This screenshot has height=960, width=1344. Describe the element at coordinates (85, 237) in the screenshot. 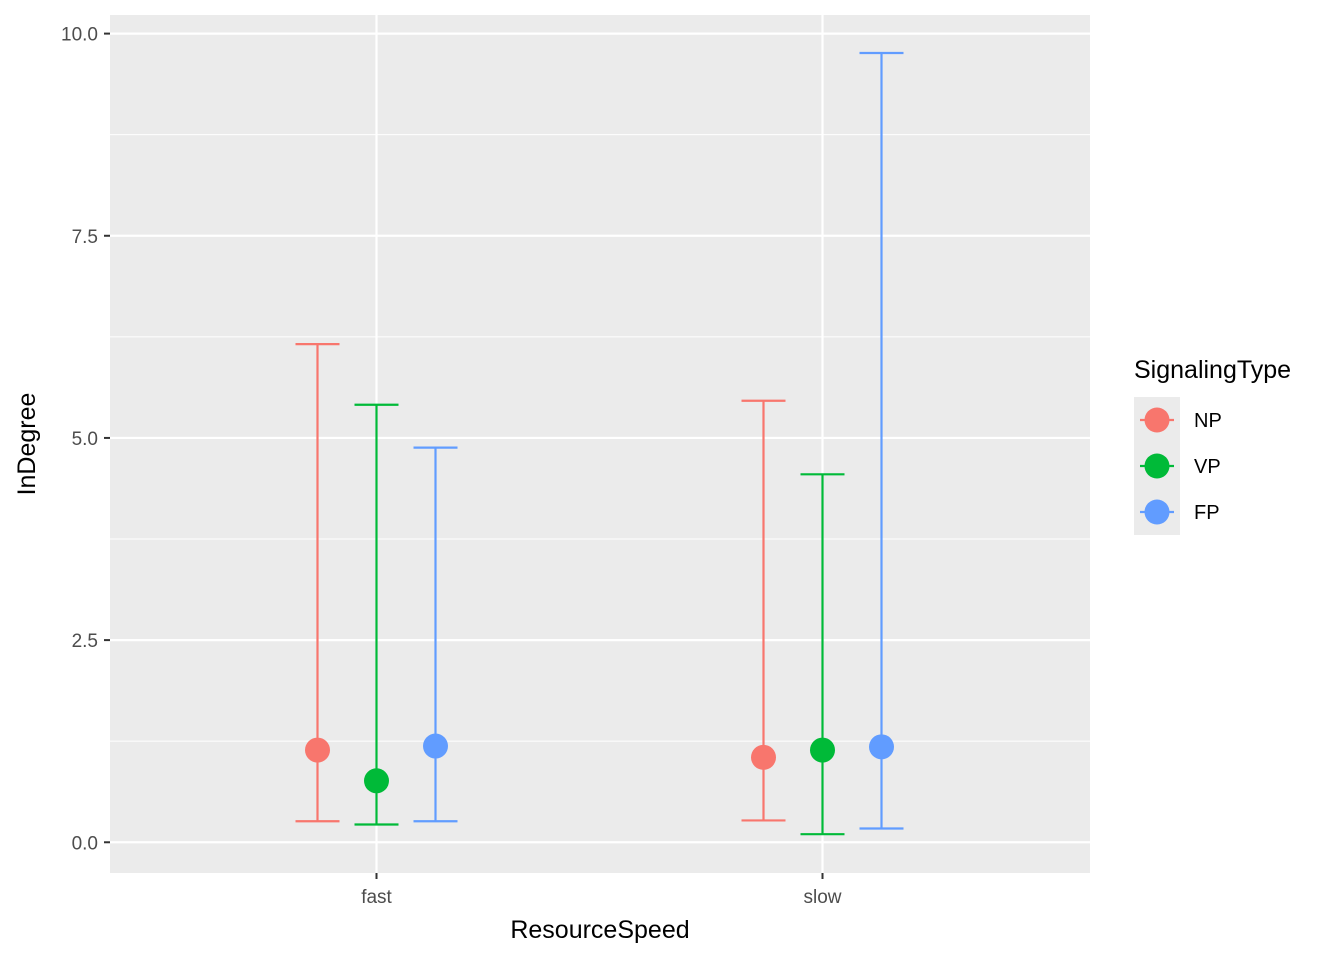

I see `y-tick-label: 7.5` at that location.